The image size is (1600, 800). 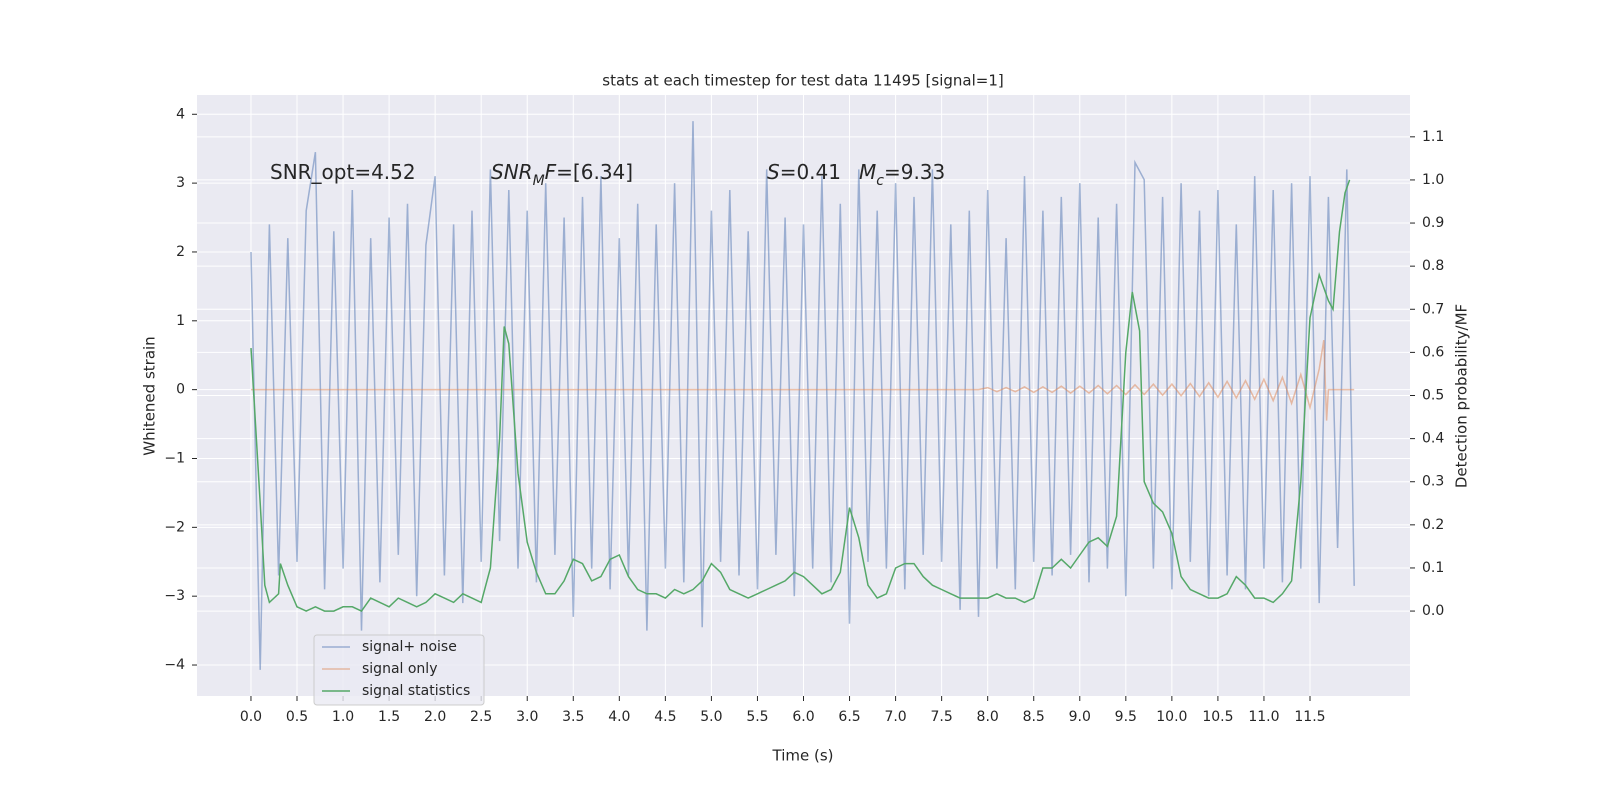 What do you see at coordinates (180, 114) in the screenshot?
I see `y-tick-label: 4` at bounding box center [180, 114].